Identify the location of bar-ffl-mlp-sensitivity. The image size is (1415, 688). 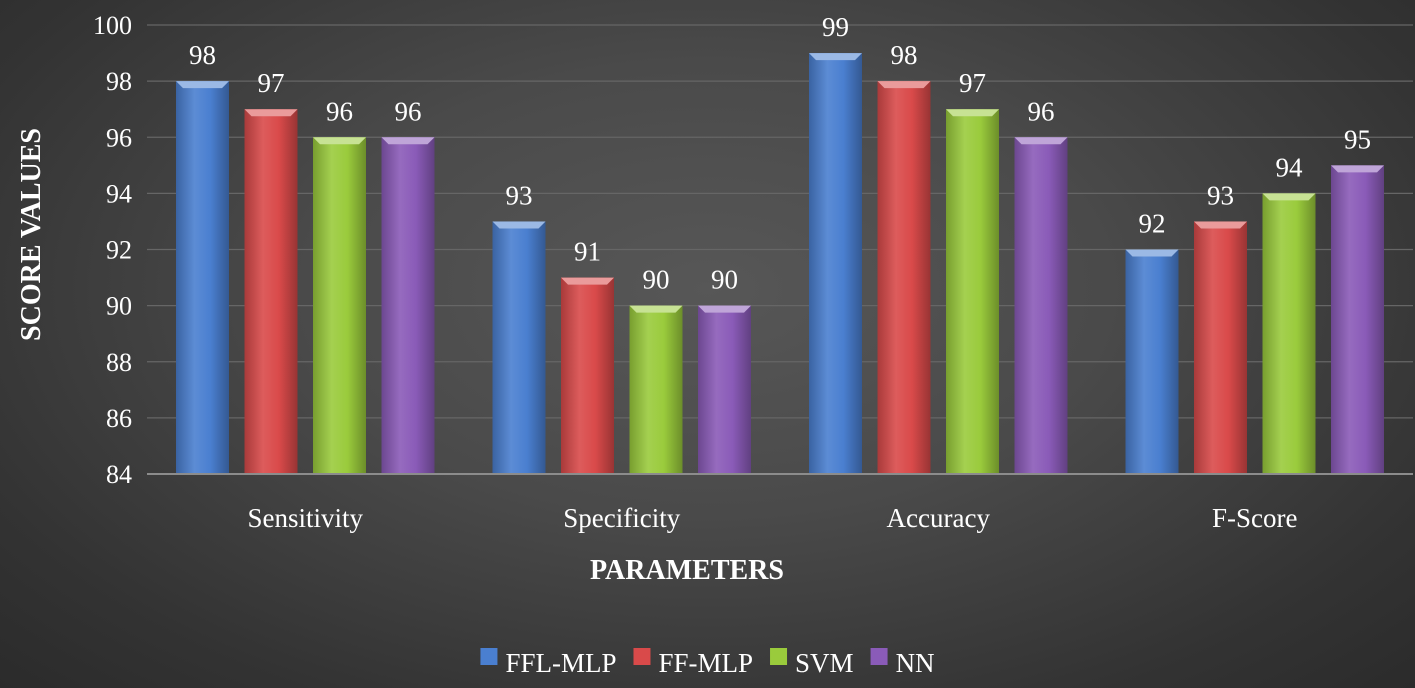
(202, 277).